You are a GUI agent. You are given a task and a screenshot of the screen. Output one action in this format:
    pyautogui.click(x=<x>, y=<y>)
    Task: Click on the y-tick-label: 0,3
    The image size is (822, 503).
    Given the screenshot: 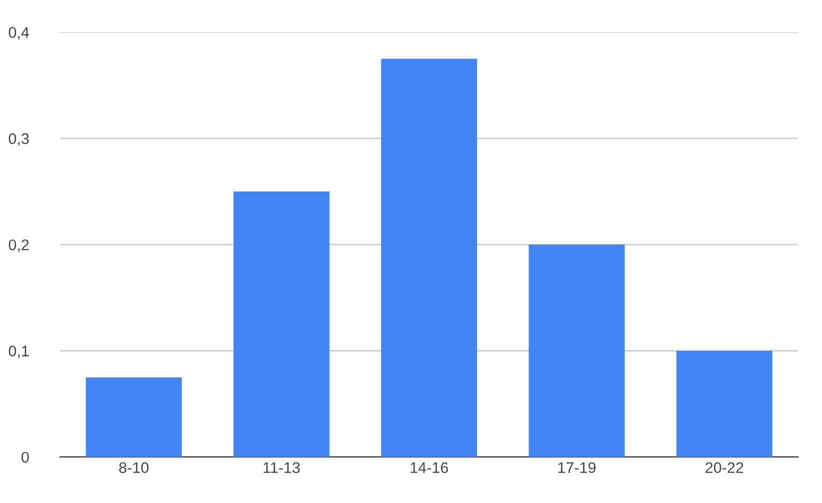 What is the action you would take?
    pyautogui.click(x=18, y=139)
    